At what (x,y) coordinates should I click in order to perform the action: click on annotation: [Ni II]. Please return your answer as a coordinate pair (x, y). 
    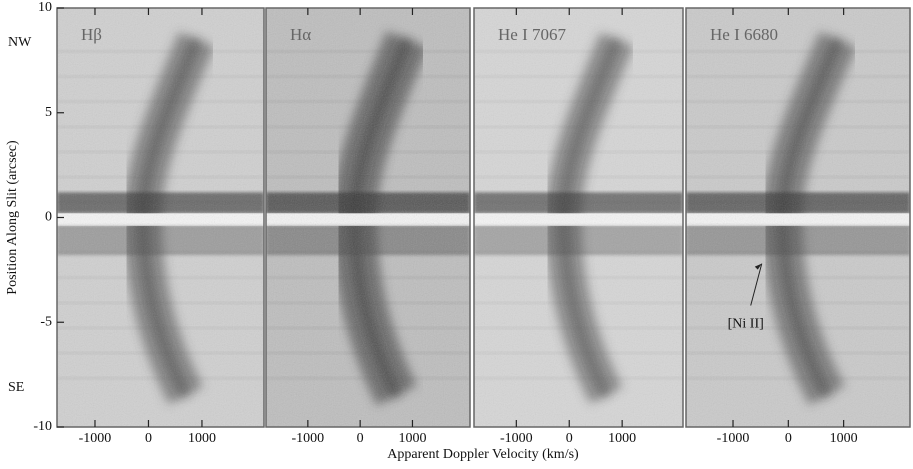
    Looking at the image, I should click on (746, 324).